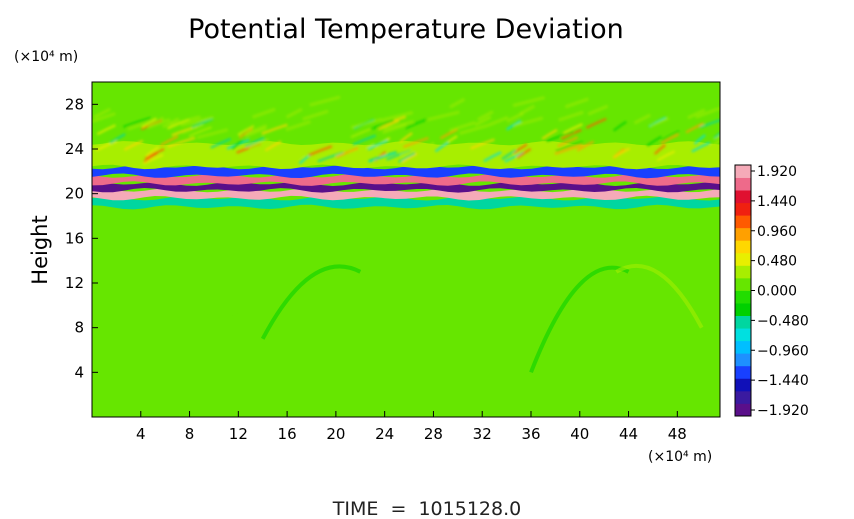 This screenshot has width=854, height=519. I want to click on x-tick-label: 48, so click(677, 434).